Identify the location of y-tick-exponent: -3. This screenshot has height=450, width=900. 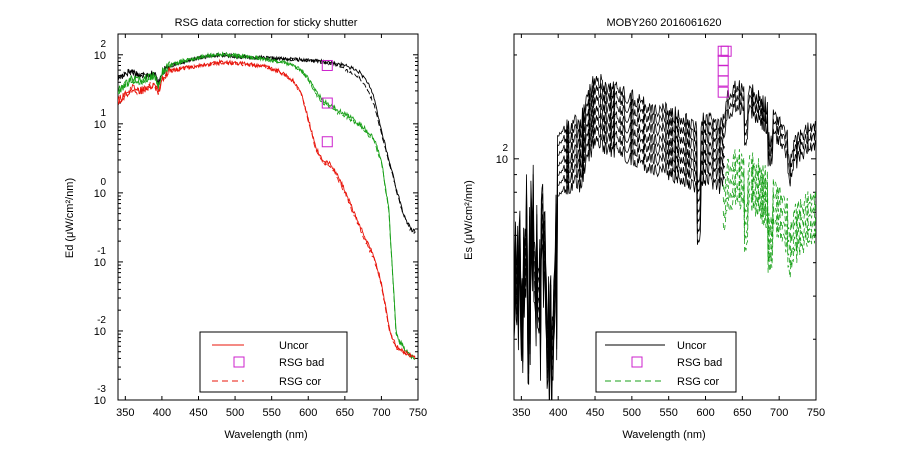
(101, 389).